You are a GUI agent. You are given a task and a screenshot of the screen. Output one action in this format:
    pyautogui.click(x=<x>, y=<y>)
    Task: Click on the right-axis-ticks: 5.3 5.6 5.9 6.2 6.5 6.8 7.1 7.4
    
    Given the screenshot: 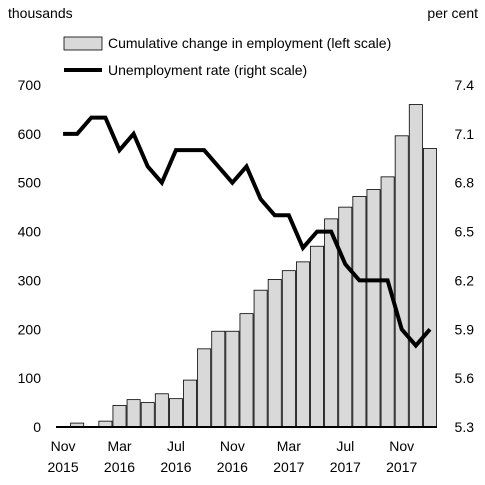 What is the action you would take?
    pyautogui.click(x=465, y=256)
    